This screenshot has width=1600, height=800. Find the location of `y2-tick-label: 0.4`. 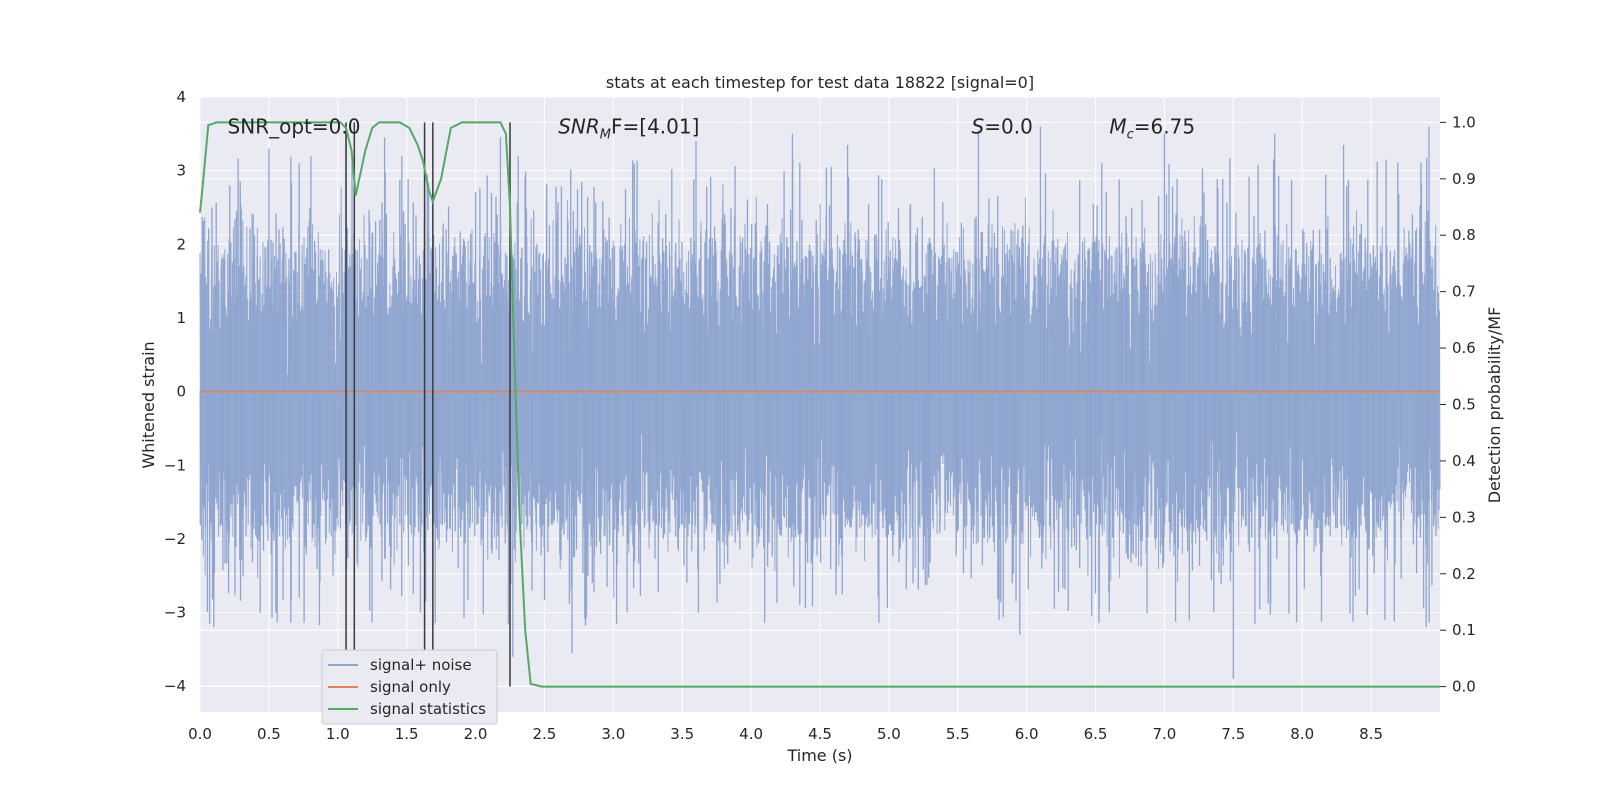

y2-tick-label: 0.4 is located at coordinates (1464, 461).